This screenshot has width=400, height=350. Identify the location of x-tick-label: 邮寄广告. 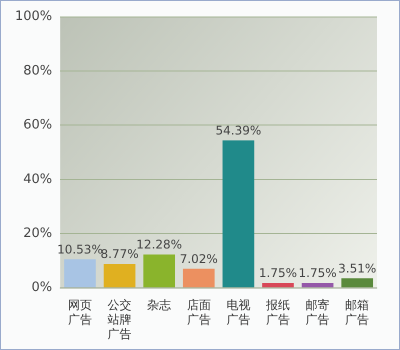
(318, 312).